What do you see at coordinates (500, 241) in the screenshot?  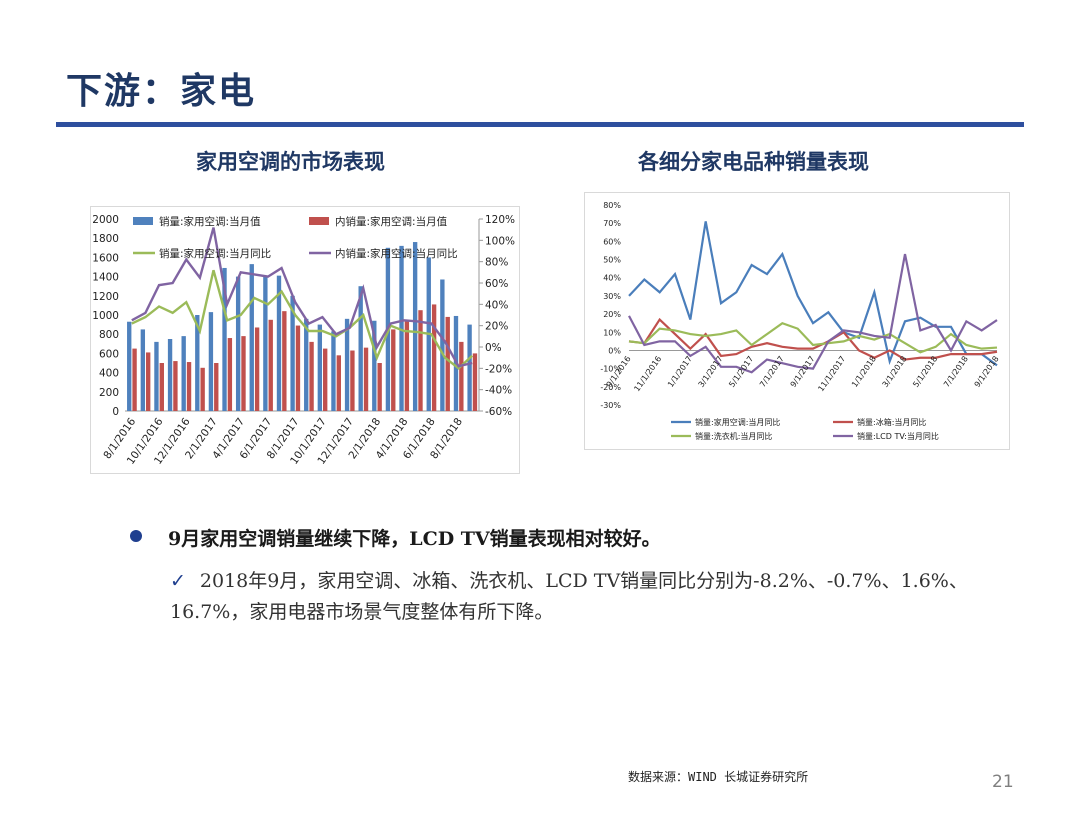 I see `y-right-tick-label: 100%` at bounding box center [500, 241].